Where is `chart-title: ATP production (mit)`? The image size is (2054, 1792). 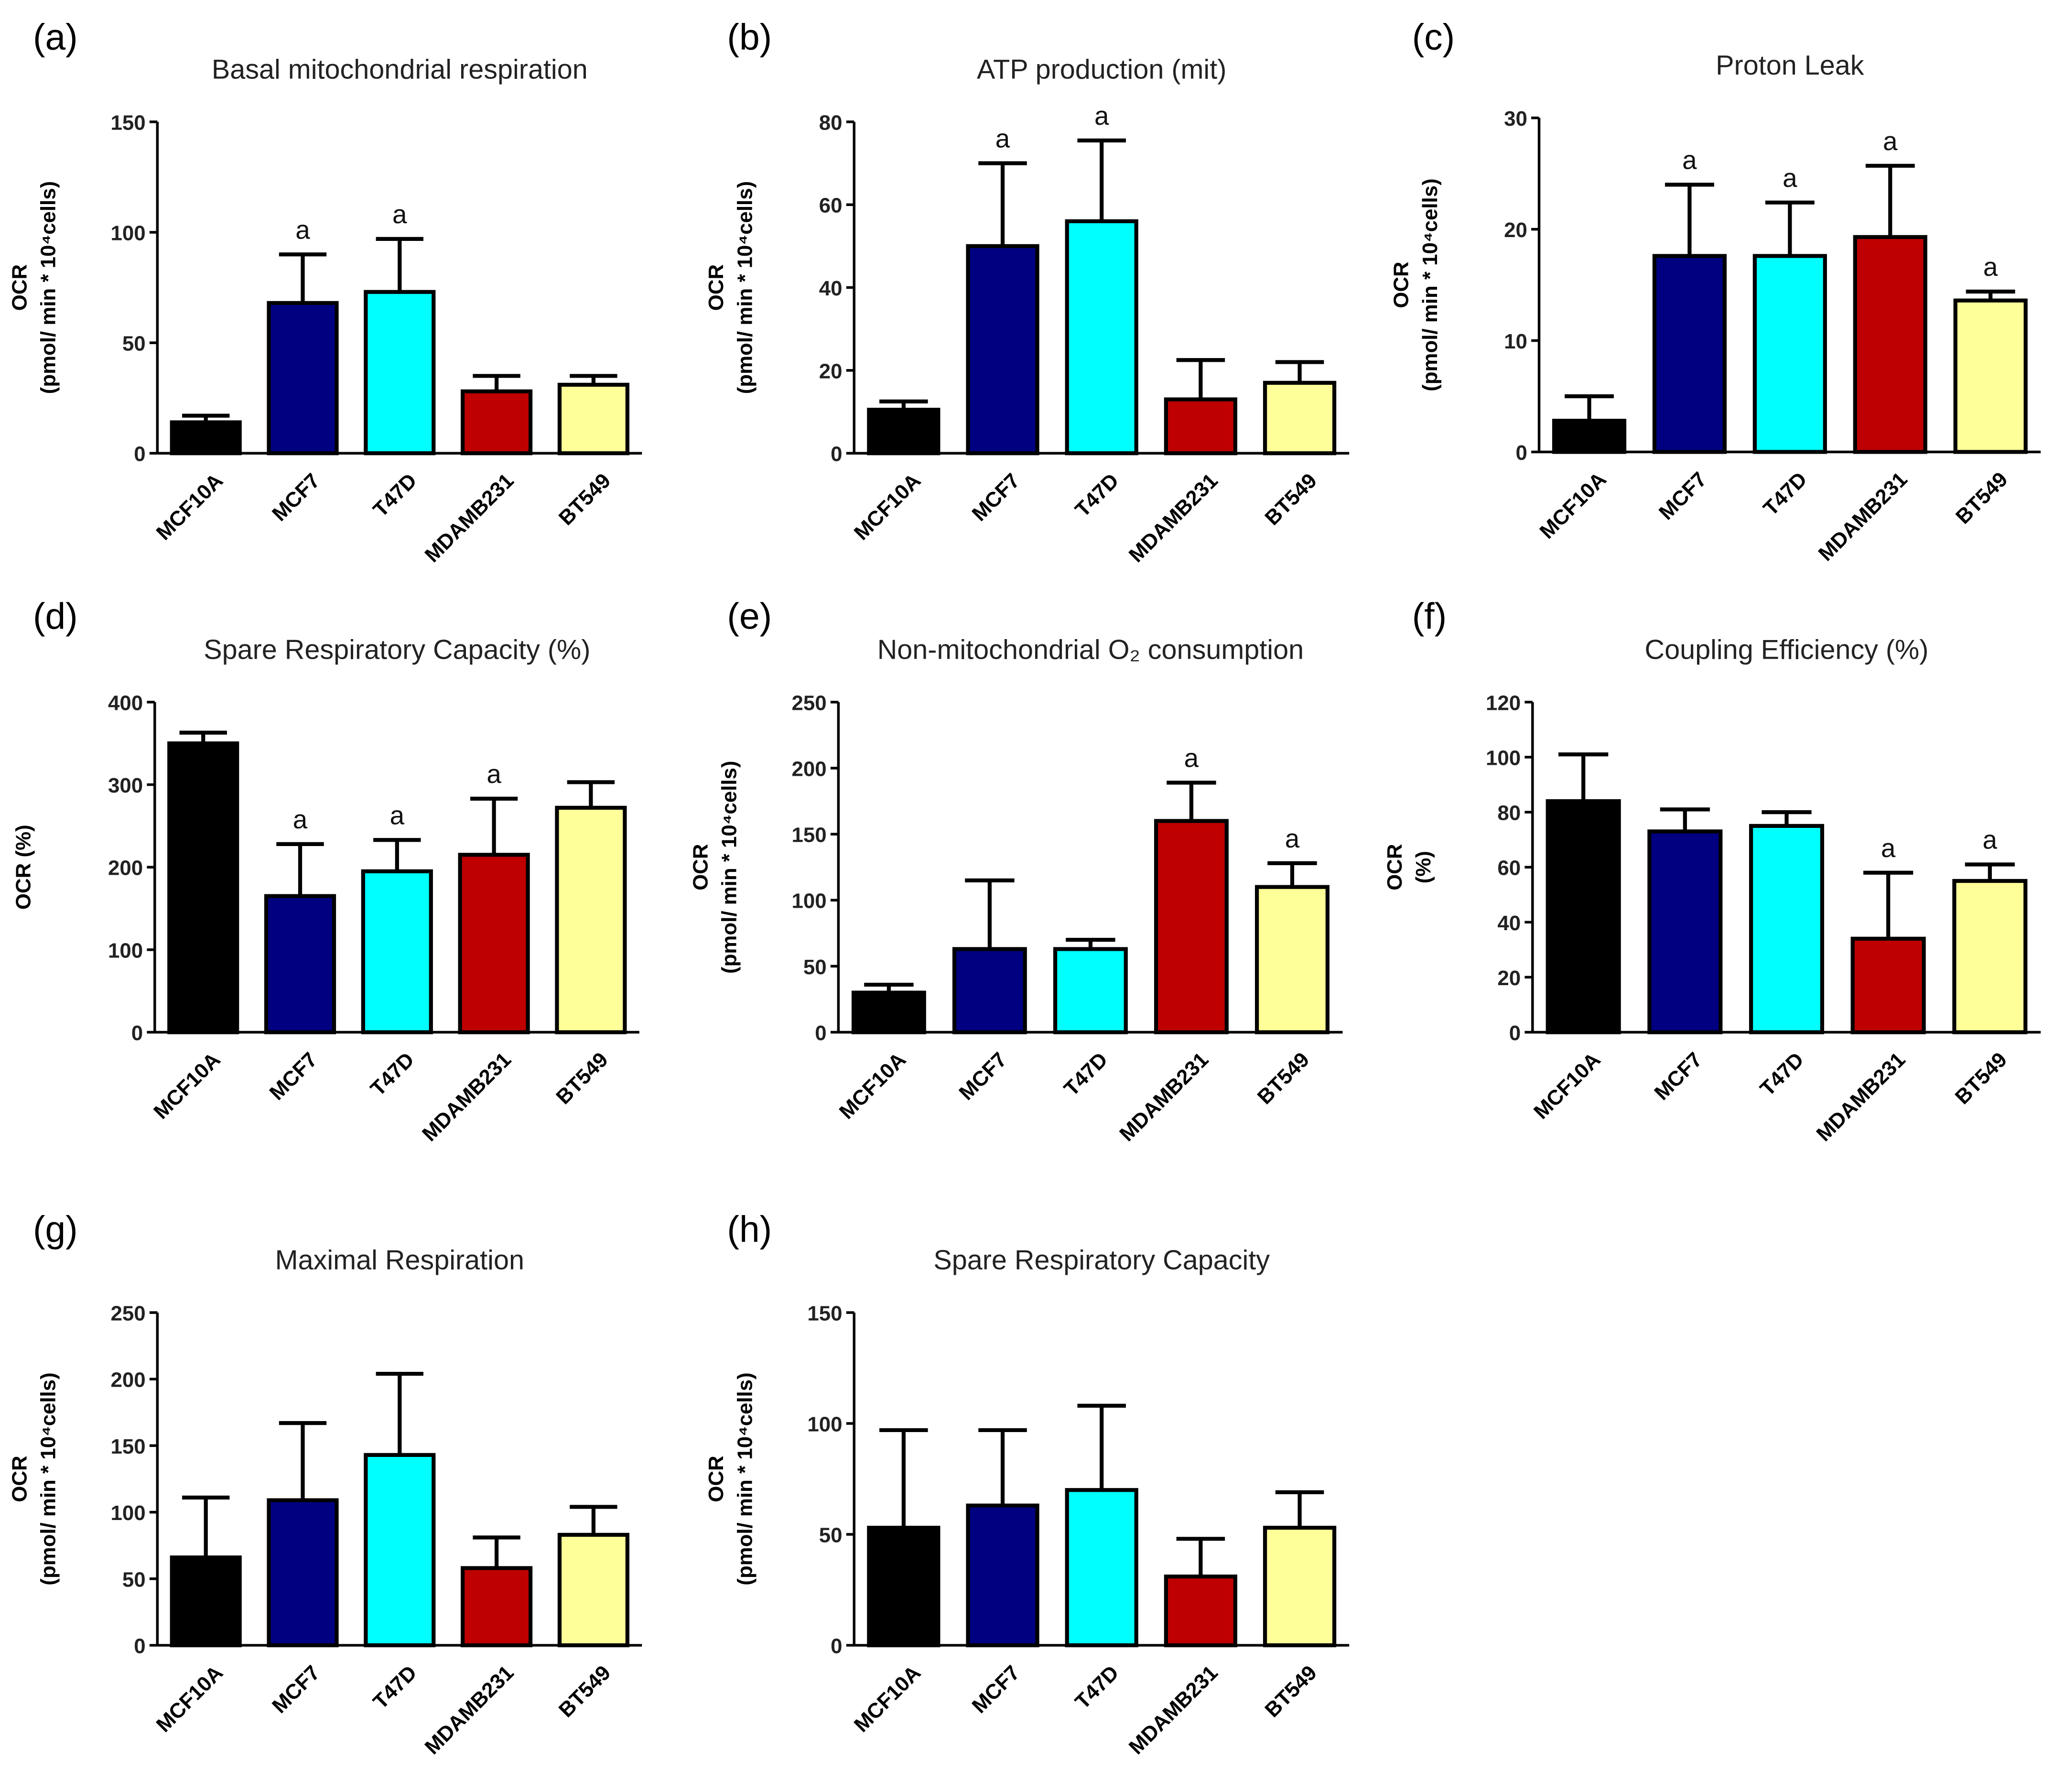
chart-title: ATP production (mit) is located at coordinates (1101, 69).